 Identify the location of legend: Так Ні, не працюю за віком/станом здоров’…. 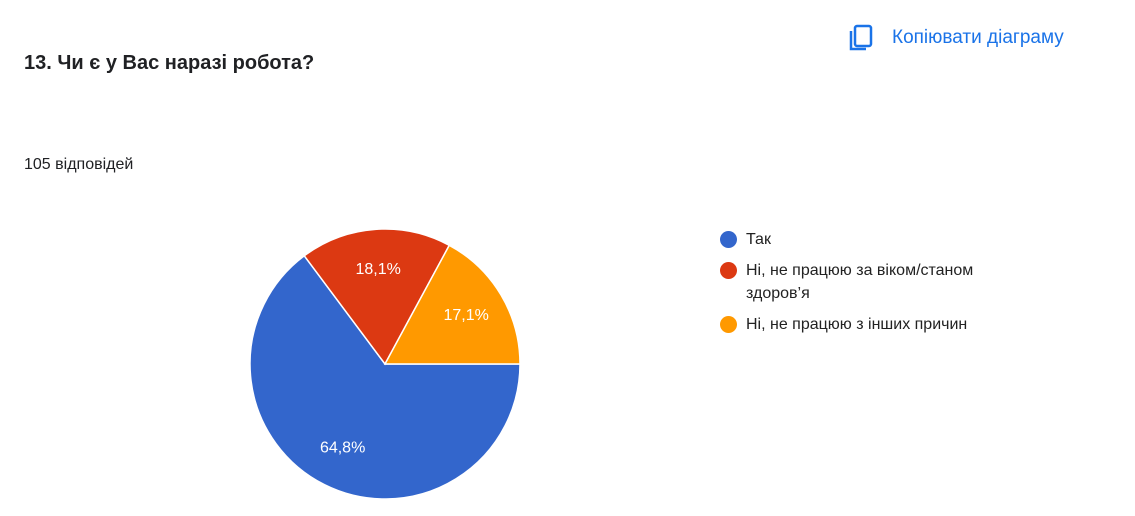
(865, 286).